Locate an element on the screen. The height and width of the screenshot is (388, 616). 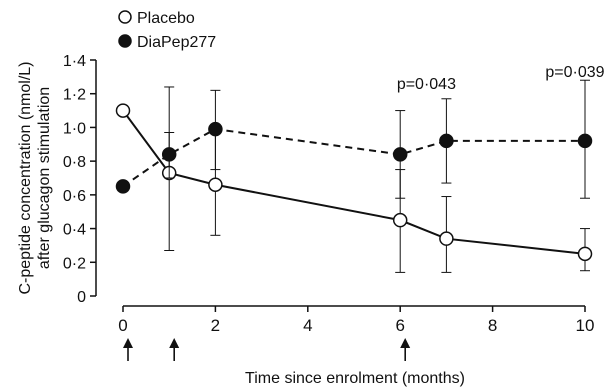
dose-markers is located at coordinates (267, 349).